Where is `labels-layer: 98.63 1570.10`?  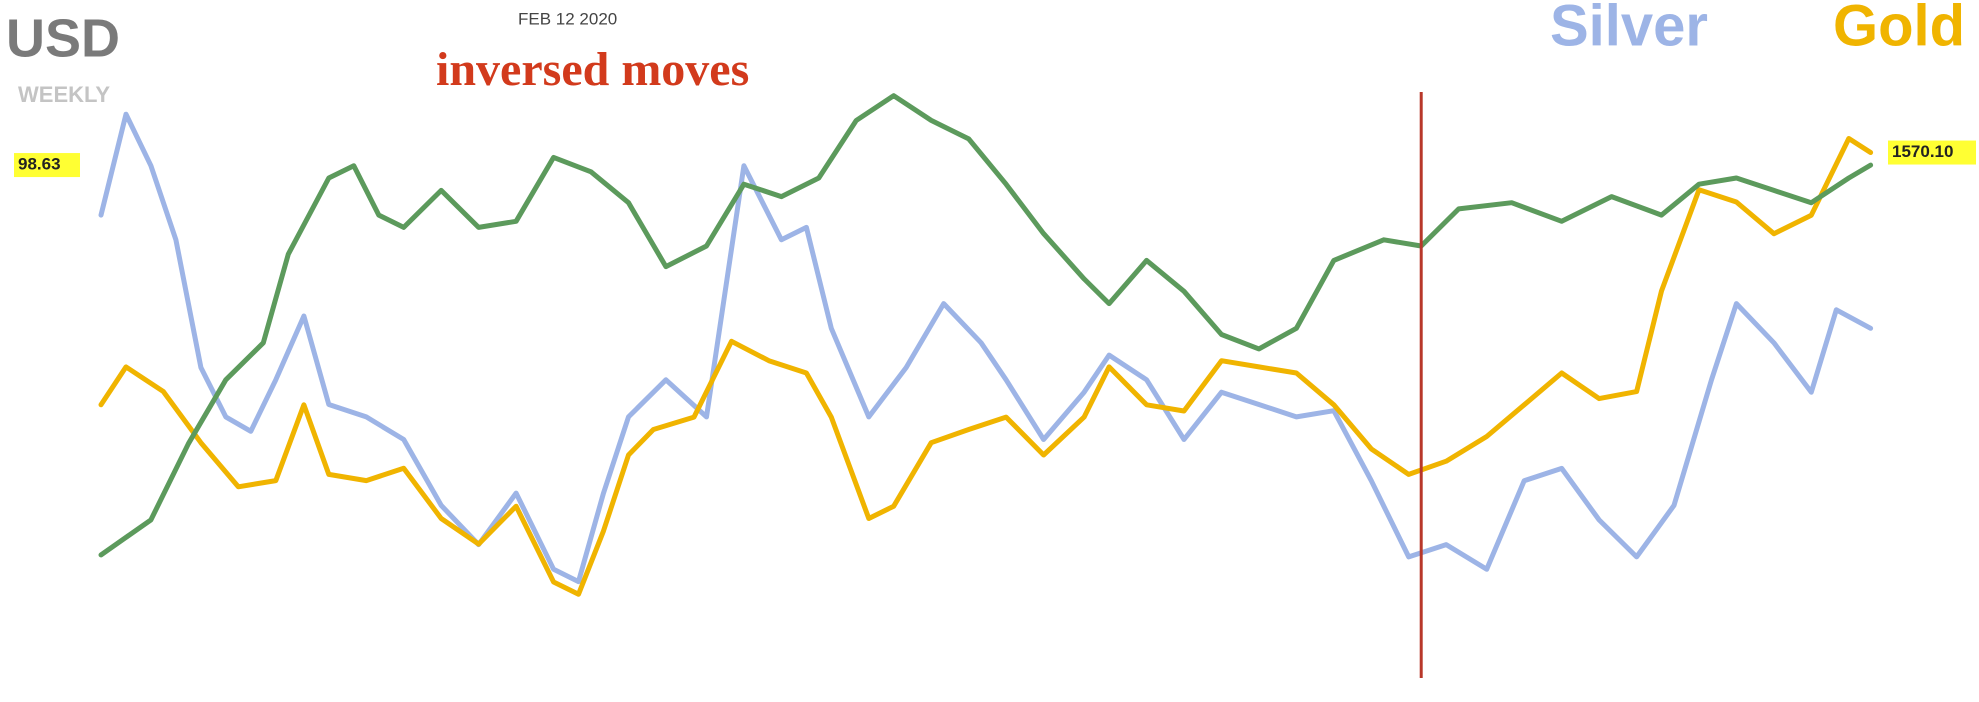
labels-layer: 98.63 1570.10 is located at coordinates (995, 159).